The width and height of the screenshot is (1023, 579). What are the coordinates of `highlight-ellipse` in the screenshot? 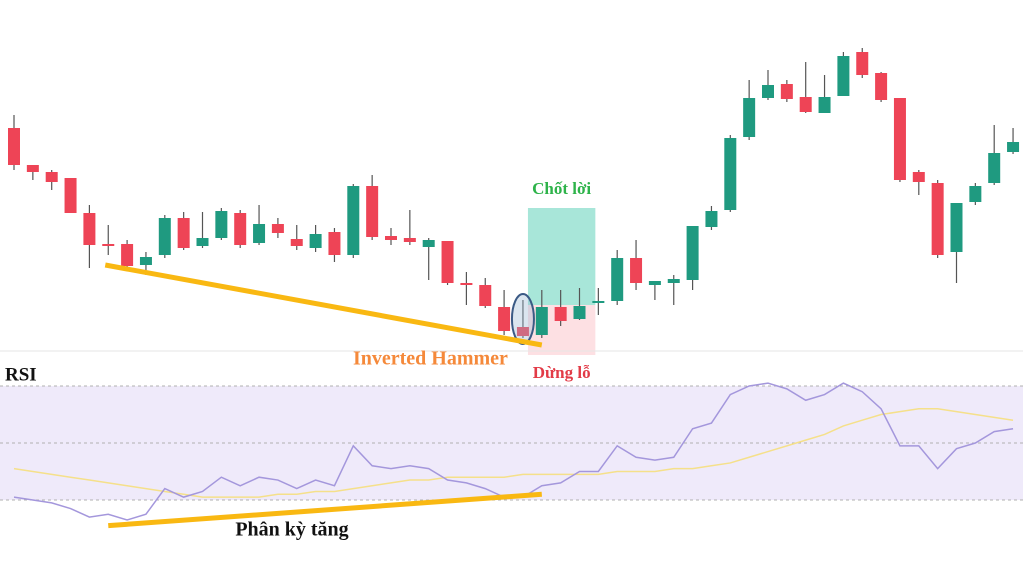 It's located at (522, 319).